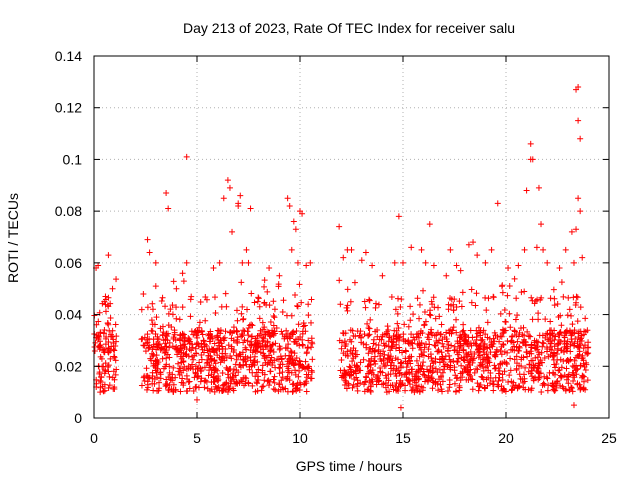  I want to click on y-tick-label: 0.12, so click(68, 108).